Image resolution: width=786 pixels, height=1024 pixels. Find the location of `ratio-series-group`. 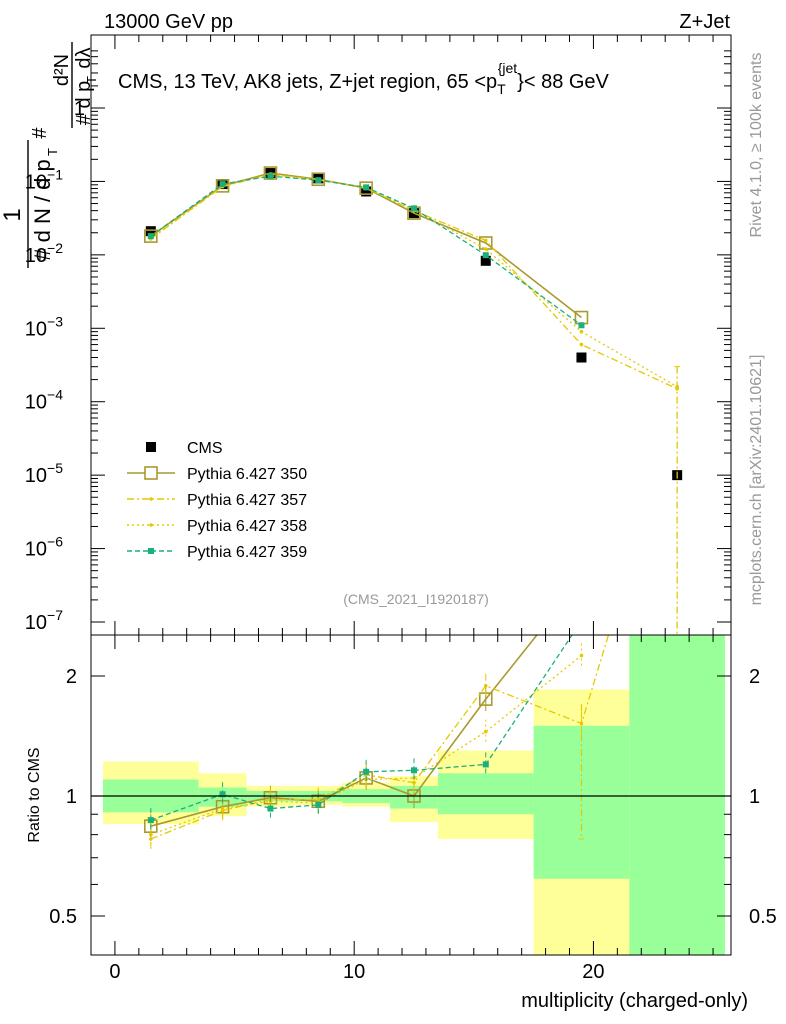

ratio-series-group is located at coordinates (377, 743).